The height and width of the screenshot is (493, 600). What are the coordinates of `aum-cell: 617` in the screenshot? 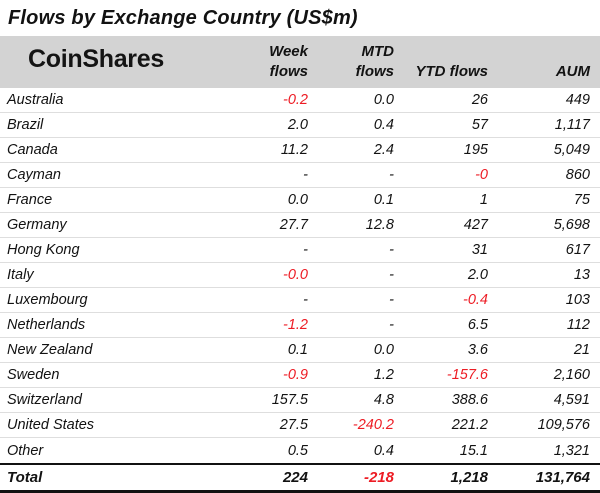 It's located at (577, 250).